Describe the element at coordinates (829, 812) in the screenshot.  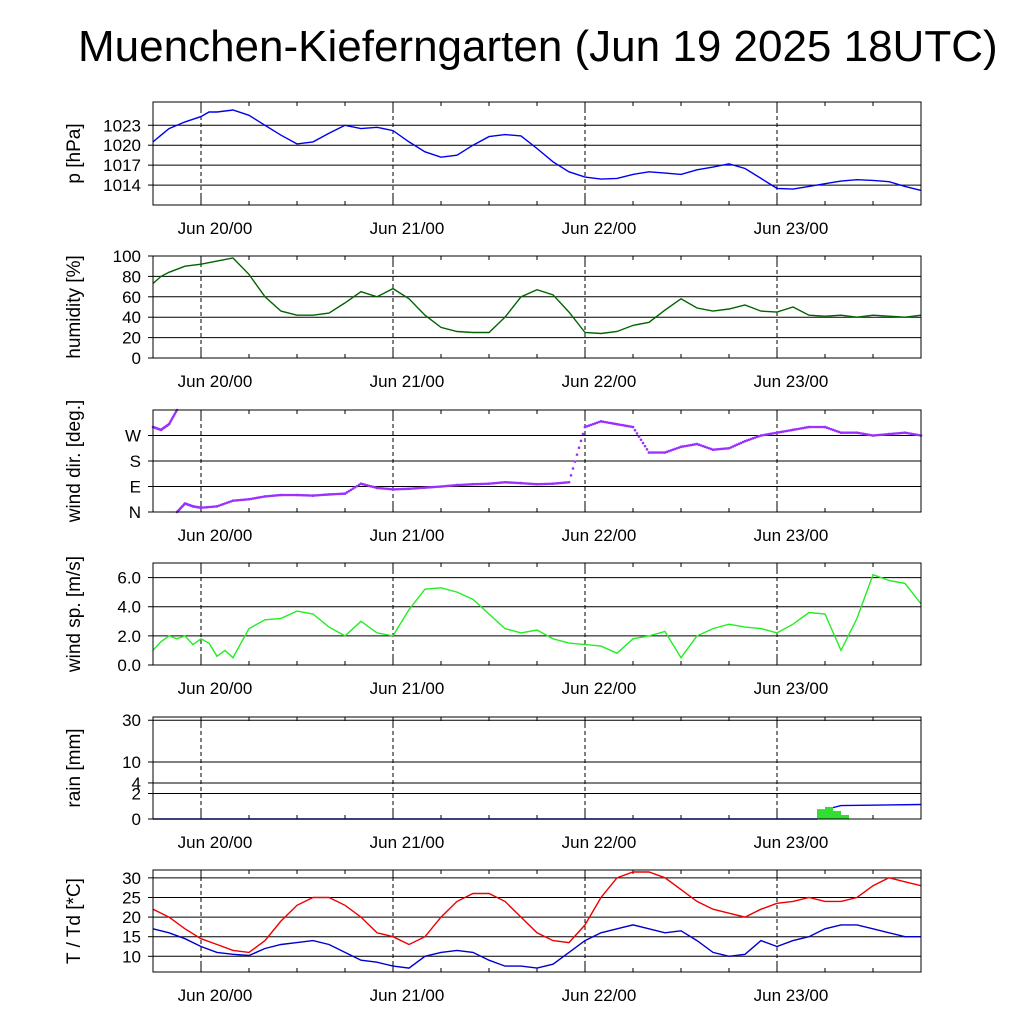
I see `rain-bar` at that location.